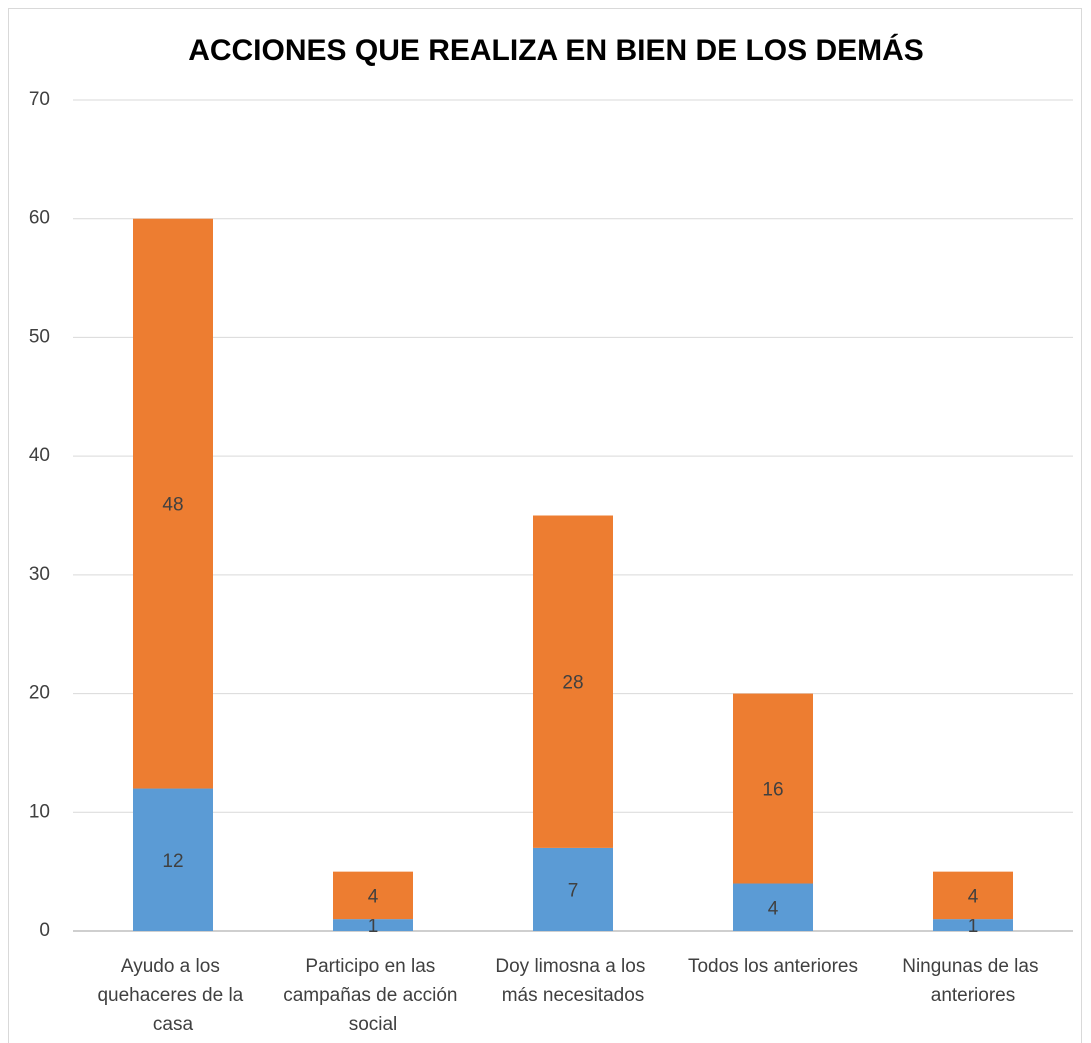  What do you see at coordinates (39, 99) in the screenshot?
I see `y-tick-label: 70` at bounding box center [39, 99].